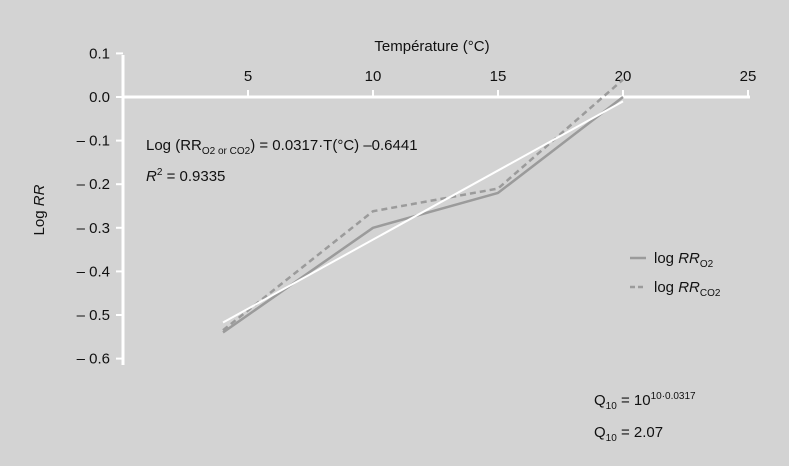  Describe the element at coordinates (99, 53) in the screenshot. I see `y-tick-label: 0.1` at that location.